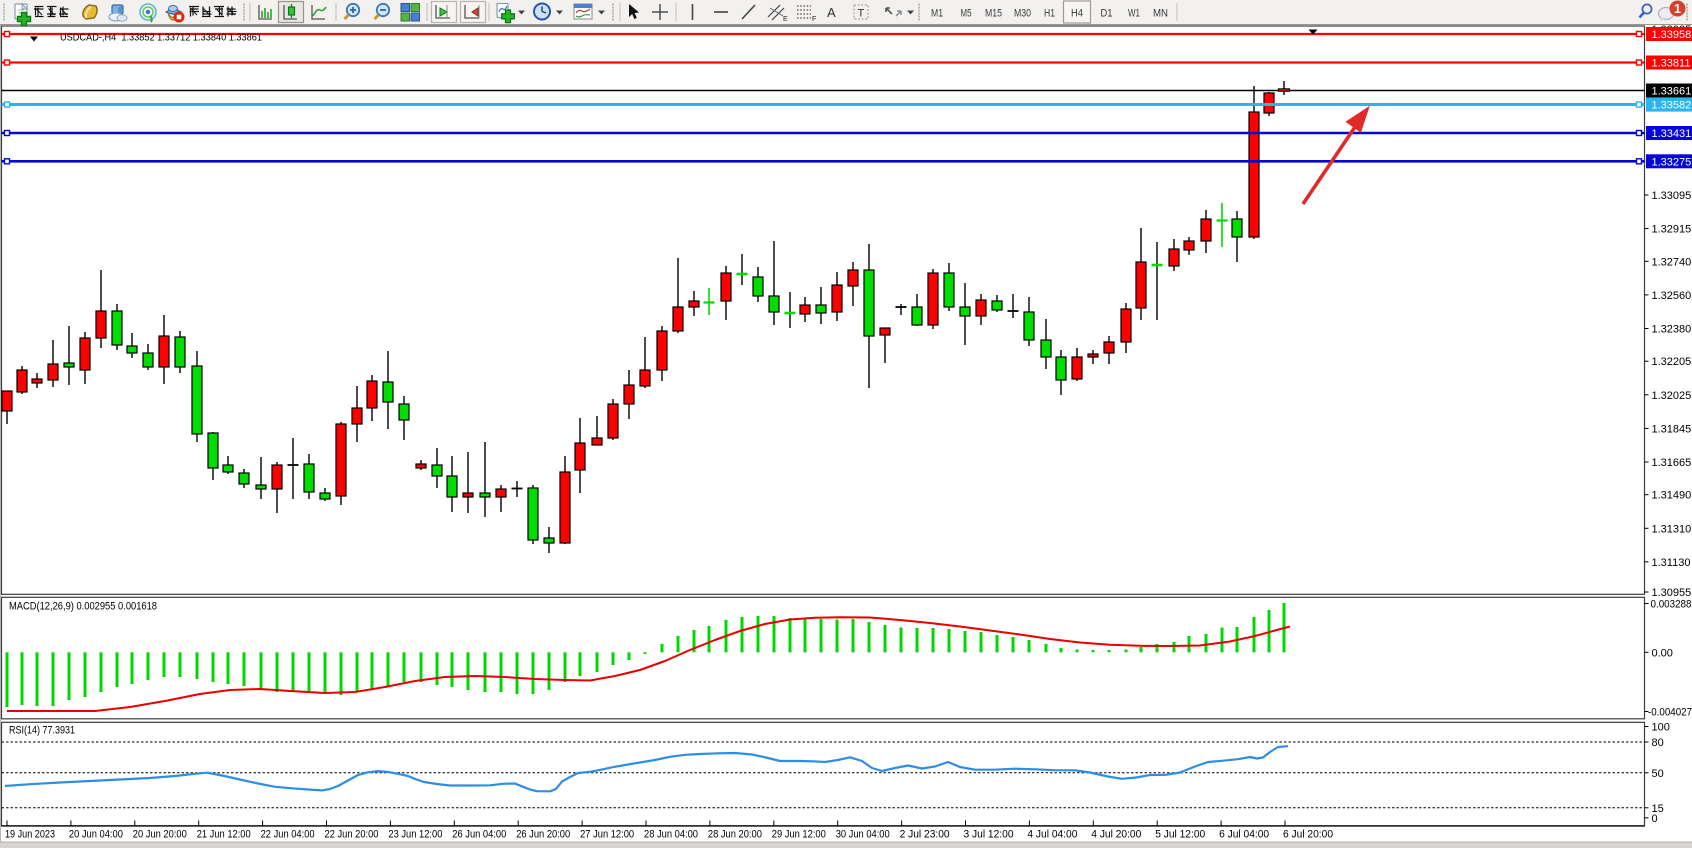  Describe the element at coordinates (1677, 9) in the screenshot. I see `svg-text: 1` at that location.